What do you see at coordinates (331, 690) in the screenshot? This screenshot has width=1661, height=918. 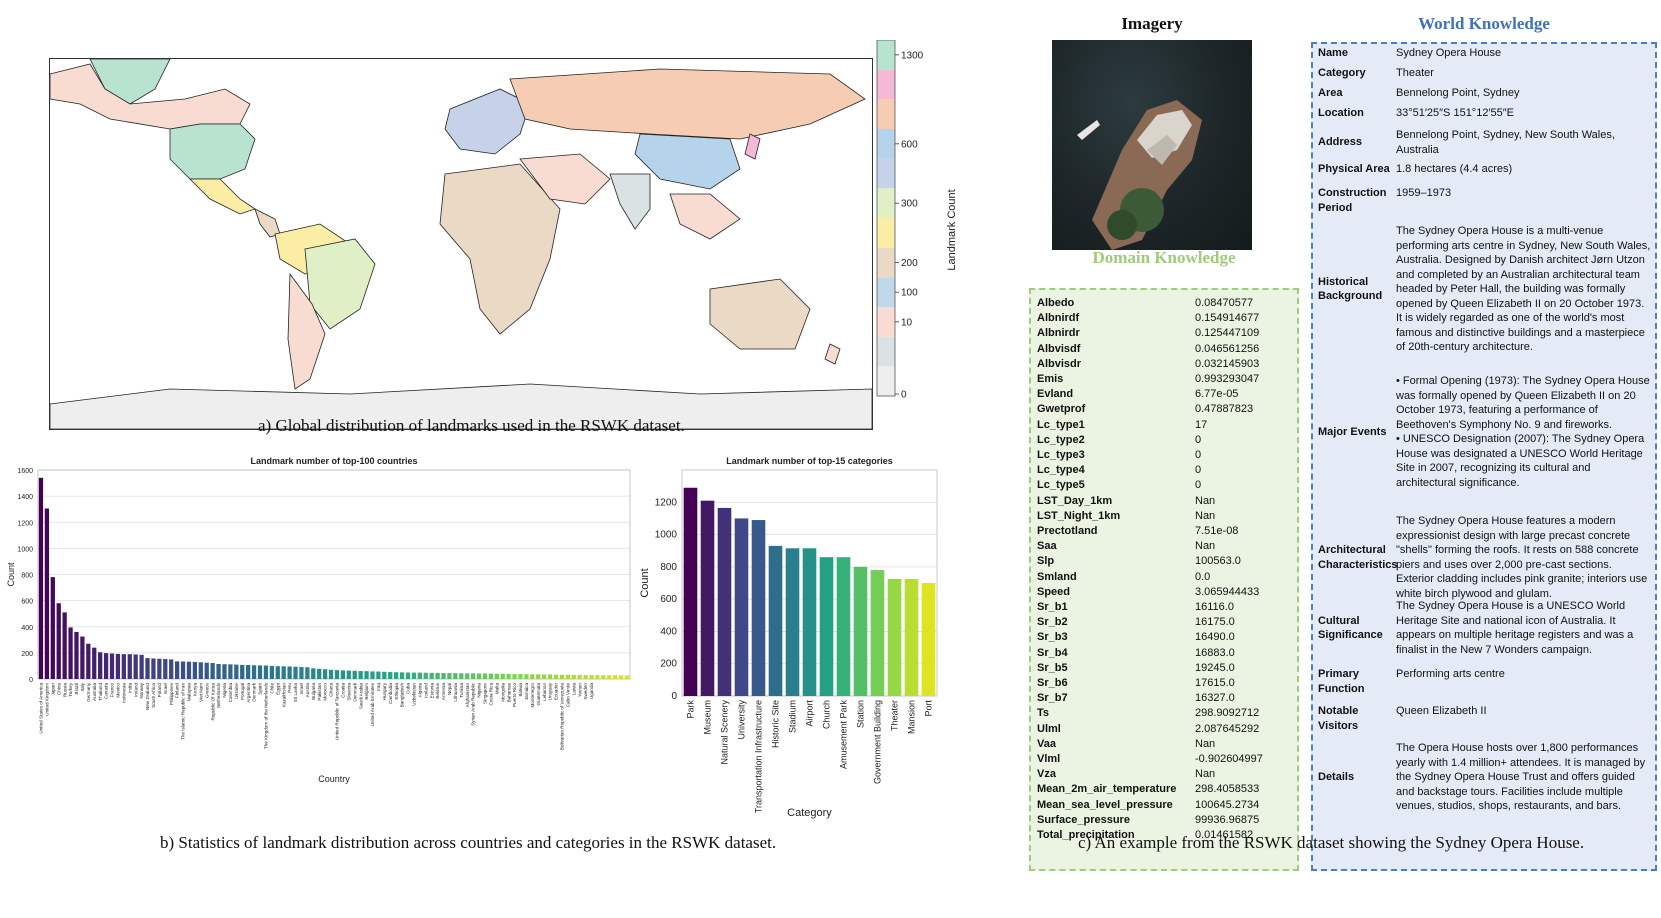 I see `x-tick-label: Ghana` at bounding box center [331, 690].